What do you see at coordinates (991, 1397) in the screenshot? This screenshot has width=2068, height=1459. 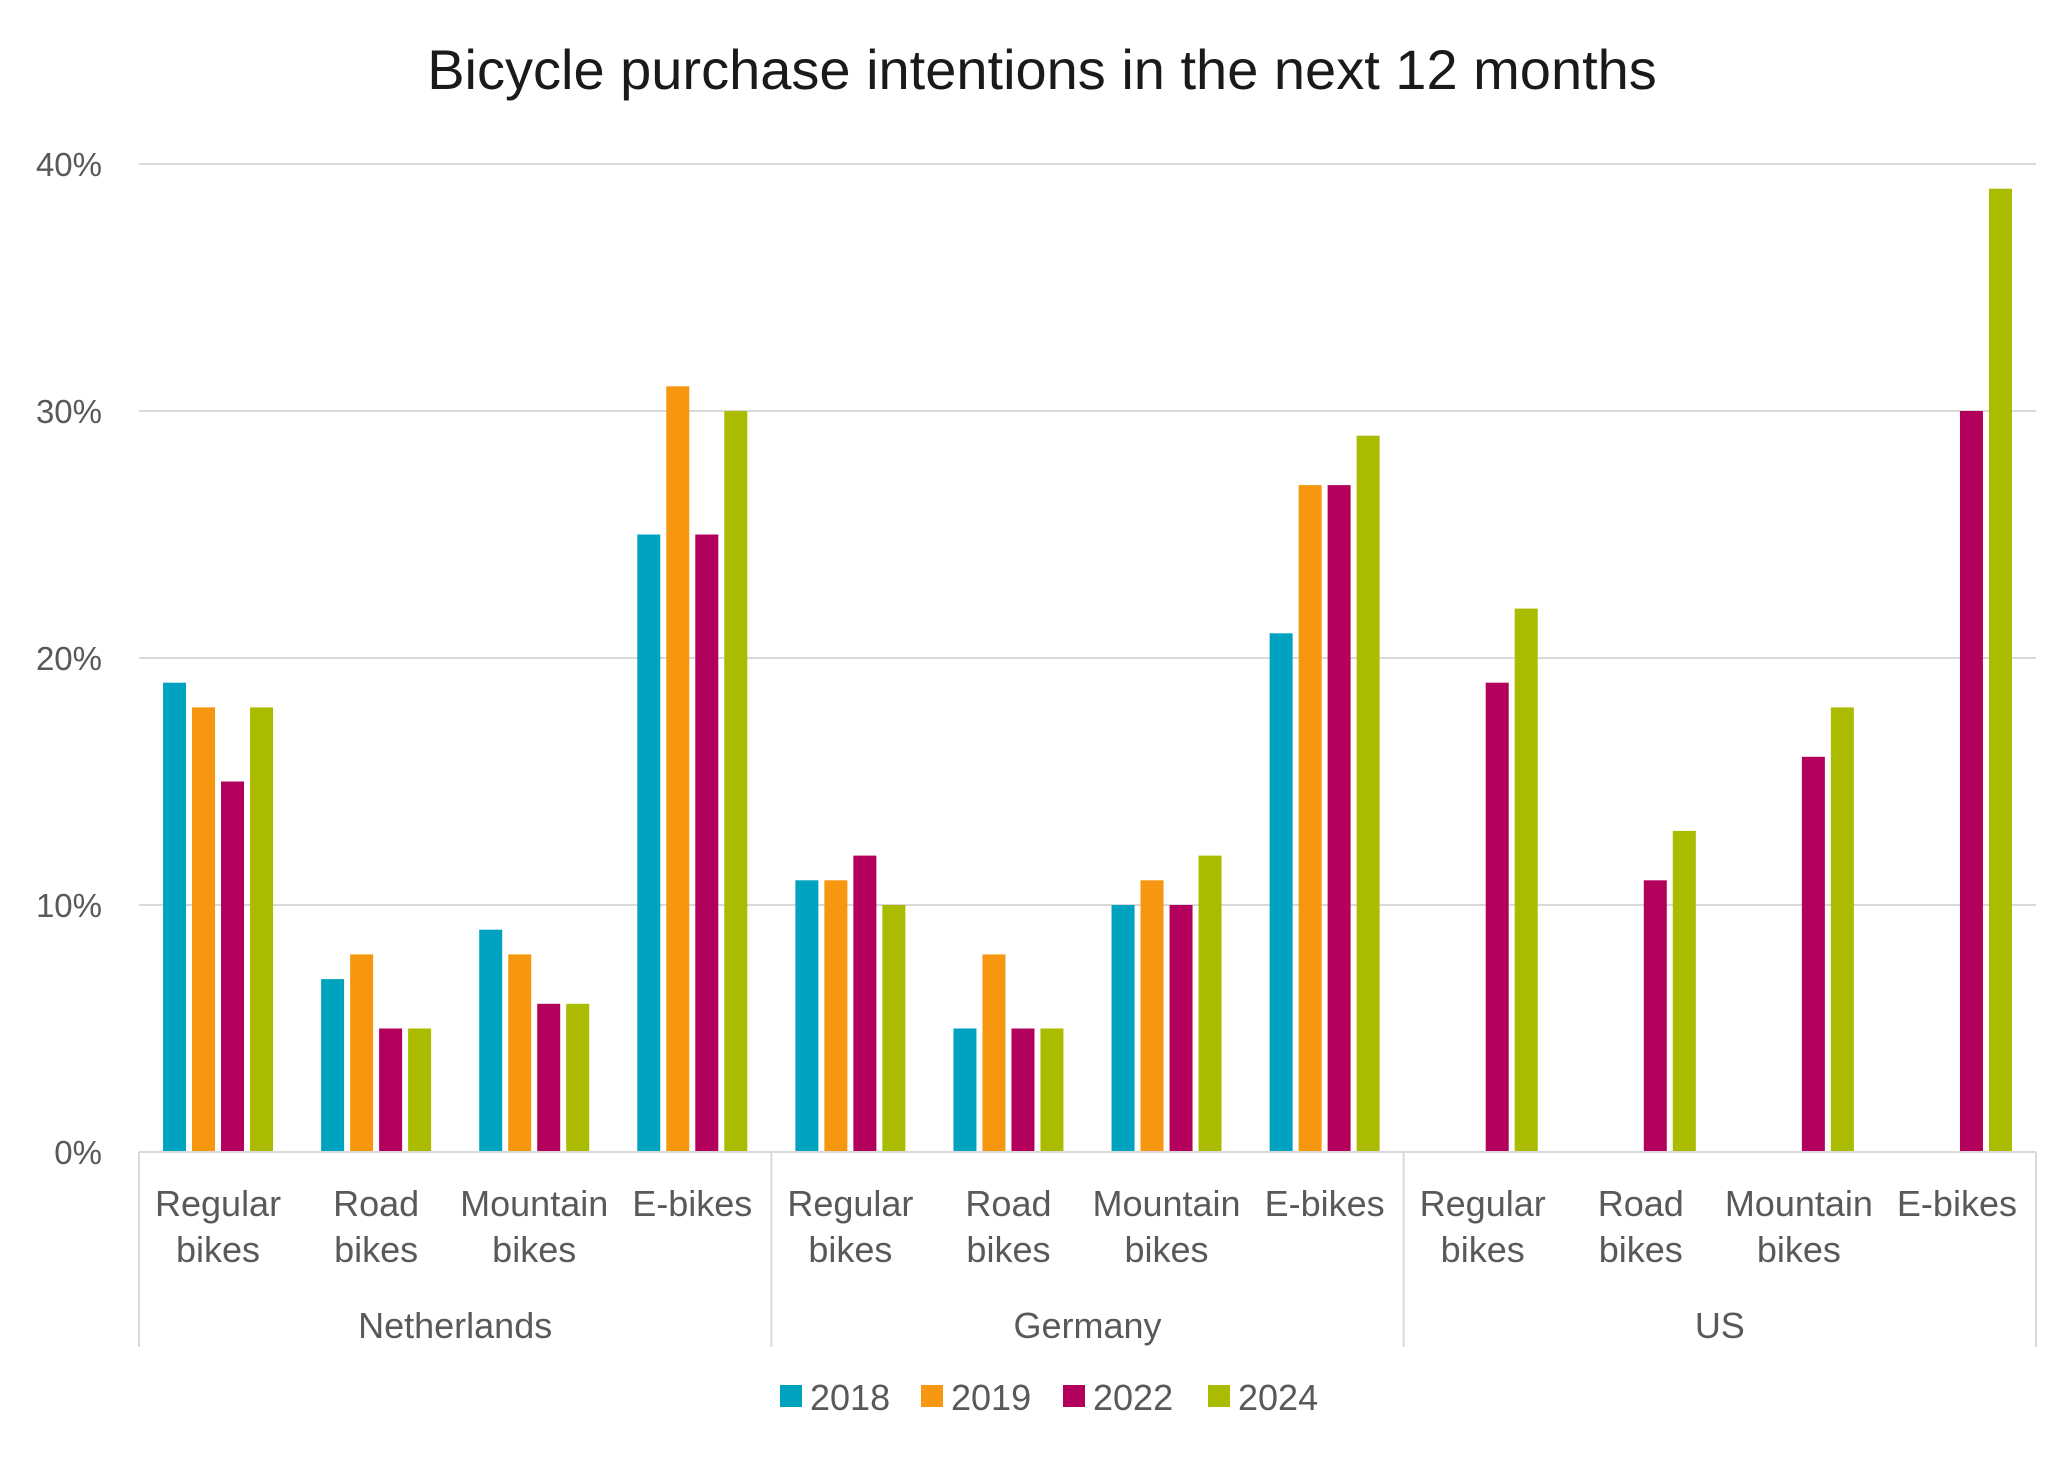 I see `legend-label: 2019` at bounding box center [991, 1397].